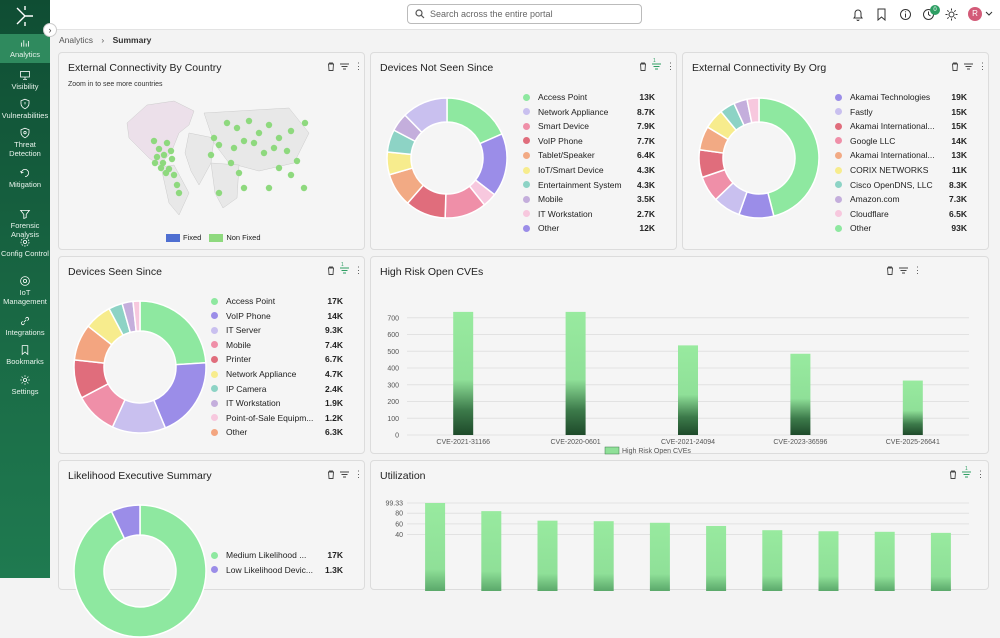  What do you see at coordinates (76, 40) in the screenshot?
I see `breadcrumb-root: Analytics` at bounding box center [76, 40].